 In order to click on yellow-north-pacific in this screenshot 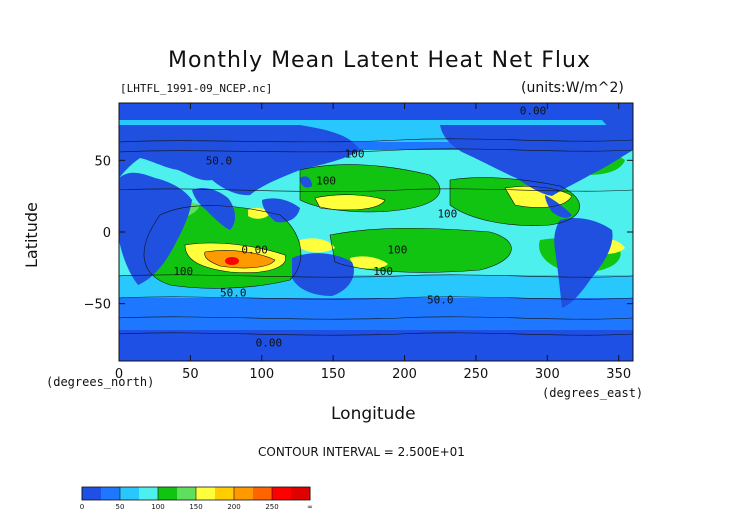, I will do `click(350, 202)`.